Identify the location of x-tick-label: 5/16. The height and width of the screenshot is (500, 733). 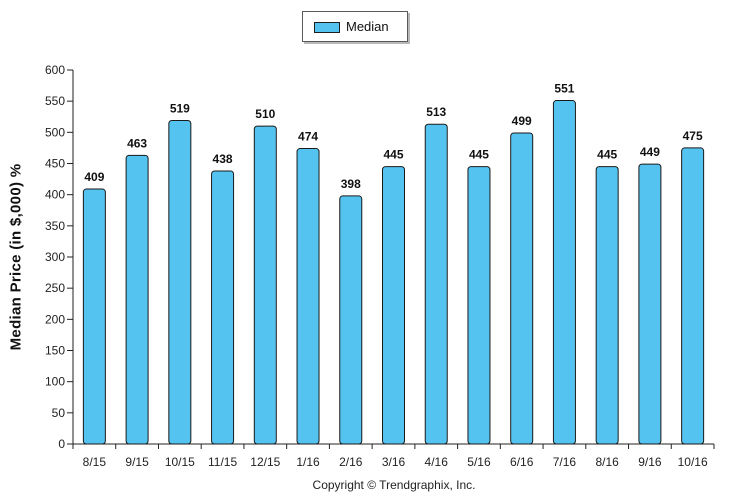
(479, 462).